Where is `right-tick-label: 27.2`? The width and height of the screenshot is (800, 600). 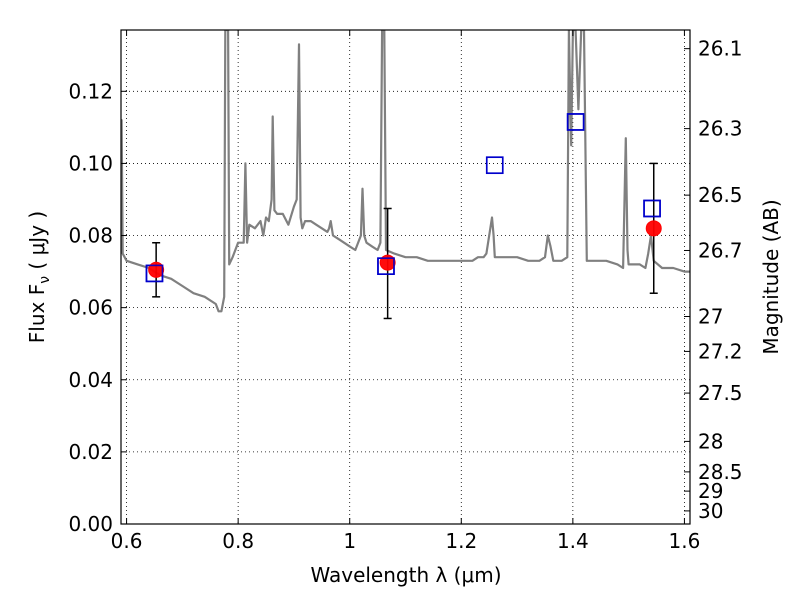
right-tick-label: 27.2 is located at coordinates (720, 351).